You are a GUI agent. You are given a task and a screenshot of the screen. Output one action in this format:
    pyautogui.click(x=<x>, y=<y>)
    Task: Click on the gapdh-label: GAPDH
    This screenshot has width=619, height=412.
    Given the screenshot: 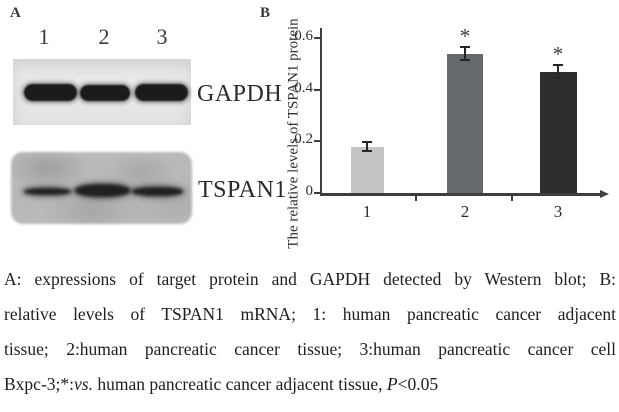 What is the action you would take?
    pyautogui.click(x=240, y=94)
    